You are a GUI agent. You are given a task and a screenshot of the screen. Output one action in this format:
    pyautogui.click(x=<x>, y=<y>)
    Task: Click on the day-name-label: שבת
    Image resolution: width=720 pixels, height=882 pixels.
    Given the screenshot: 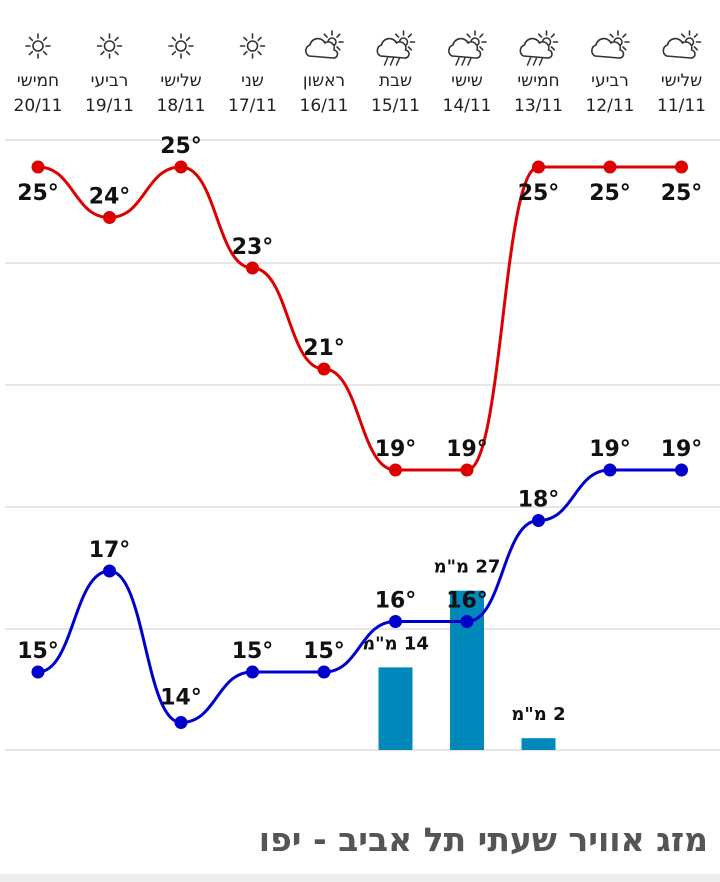 What is the action you would take?
    pyautogui.click(x=395, y=81)
    